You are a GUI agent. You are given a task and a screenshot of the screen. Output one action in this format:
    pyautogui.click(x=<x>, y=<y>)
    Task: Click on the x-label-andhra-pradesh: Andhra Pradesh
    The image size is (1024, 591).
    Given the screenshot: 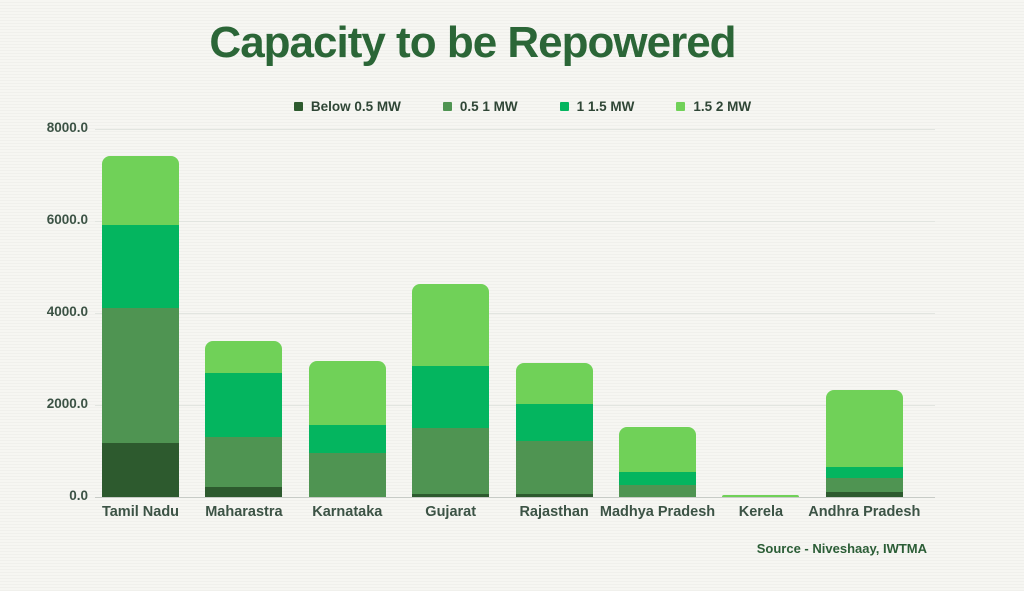 What is the action you would take?
    pyautogui.click(x=864, y=512)
    